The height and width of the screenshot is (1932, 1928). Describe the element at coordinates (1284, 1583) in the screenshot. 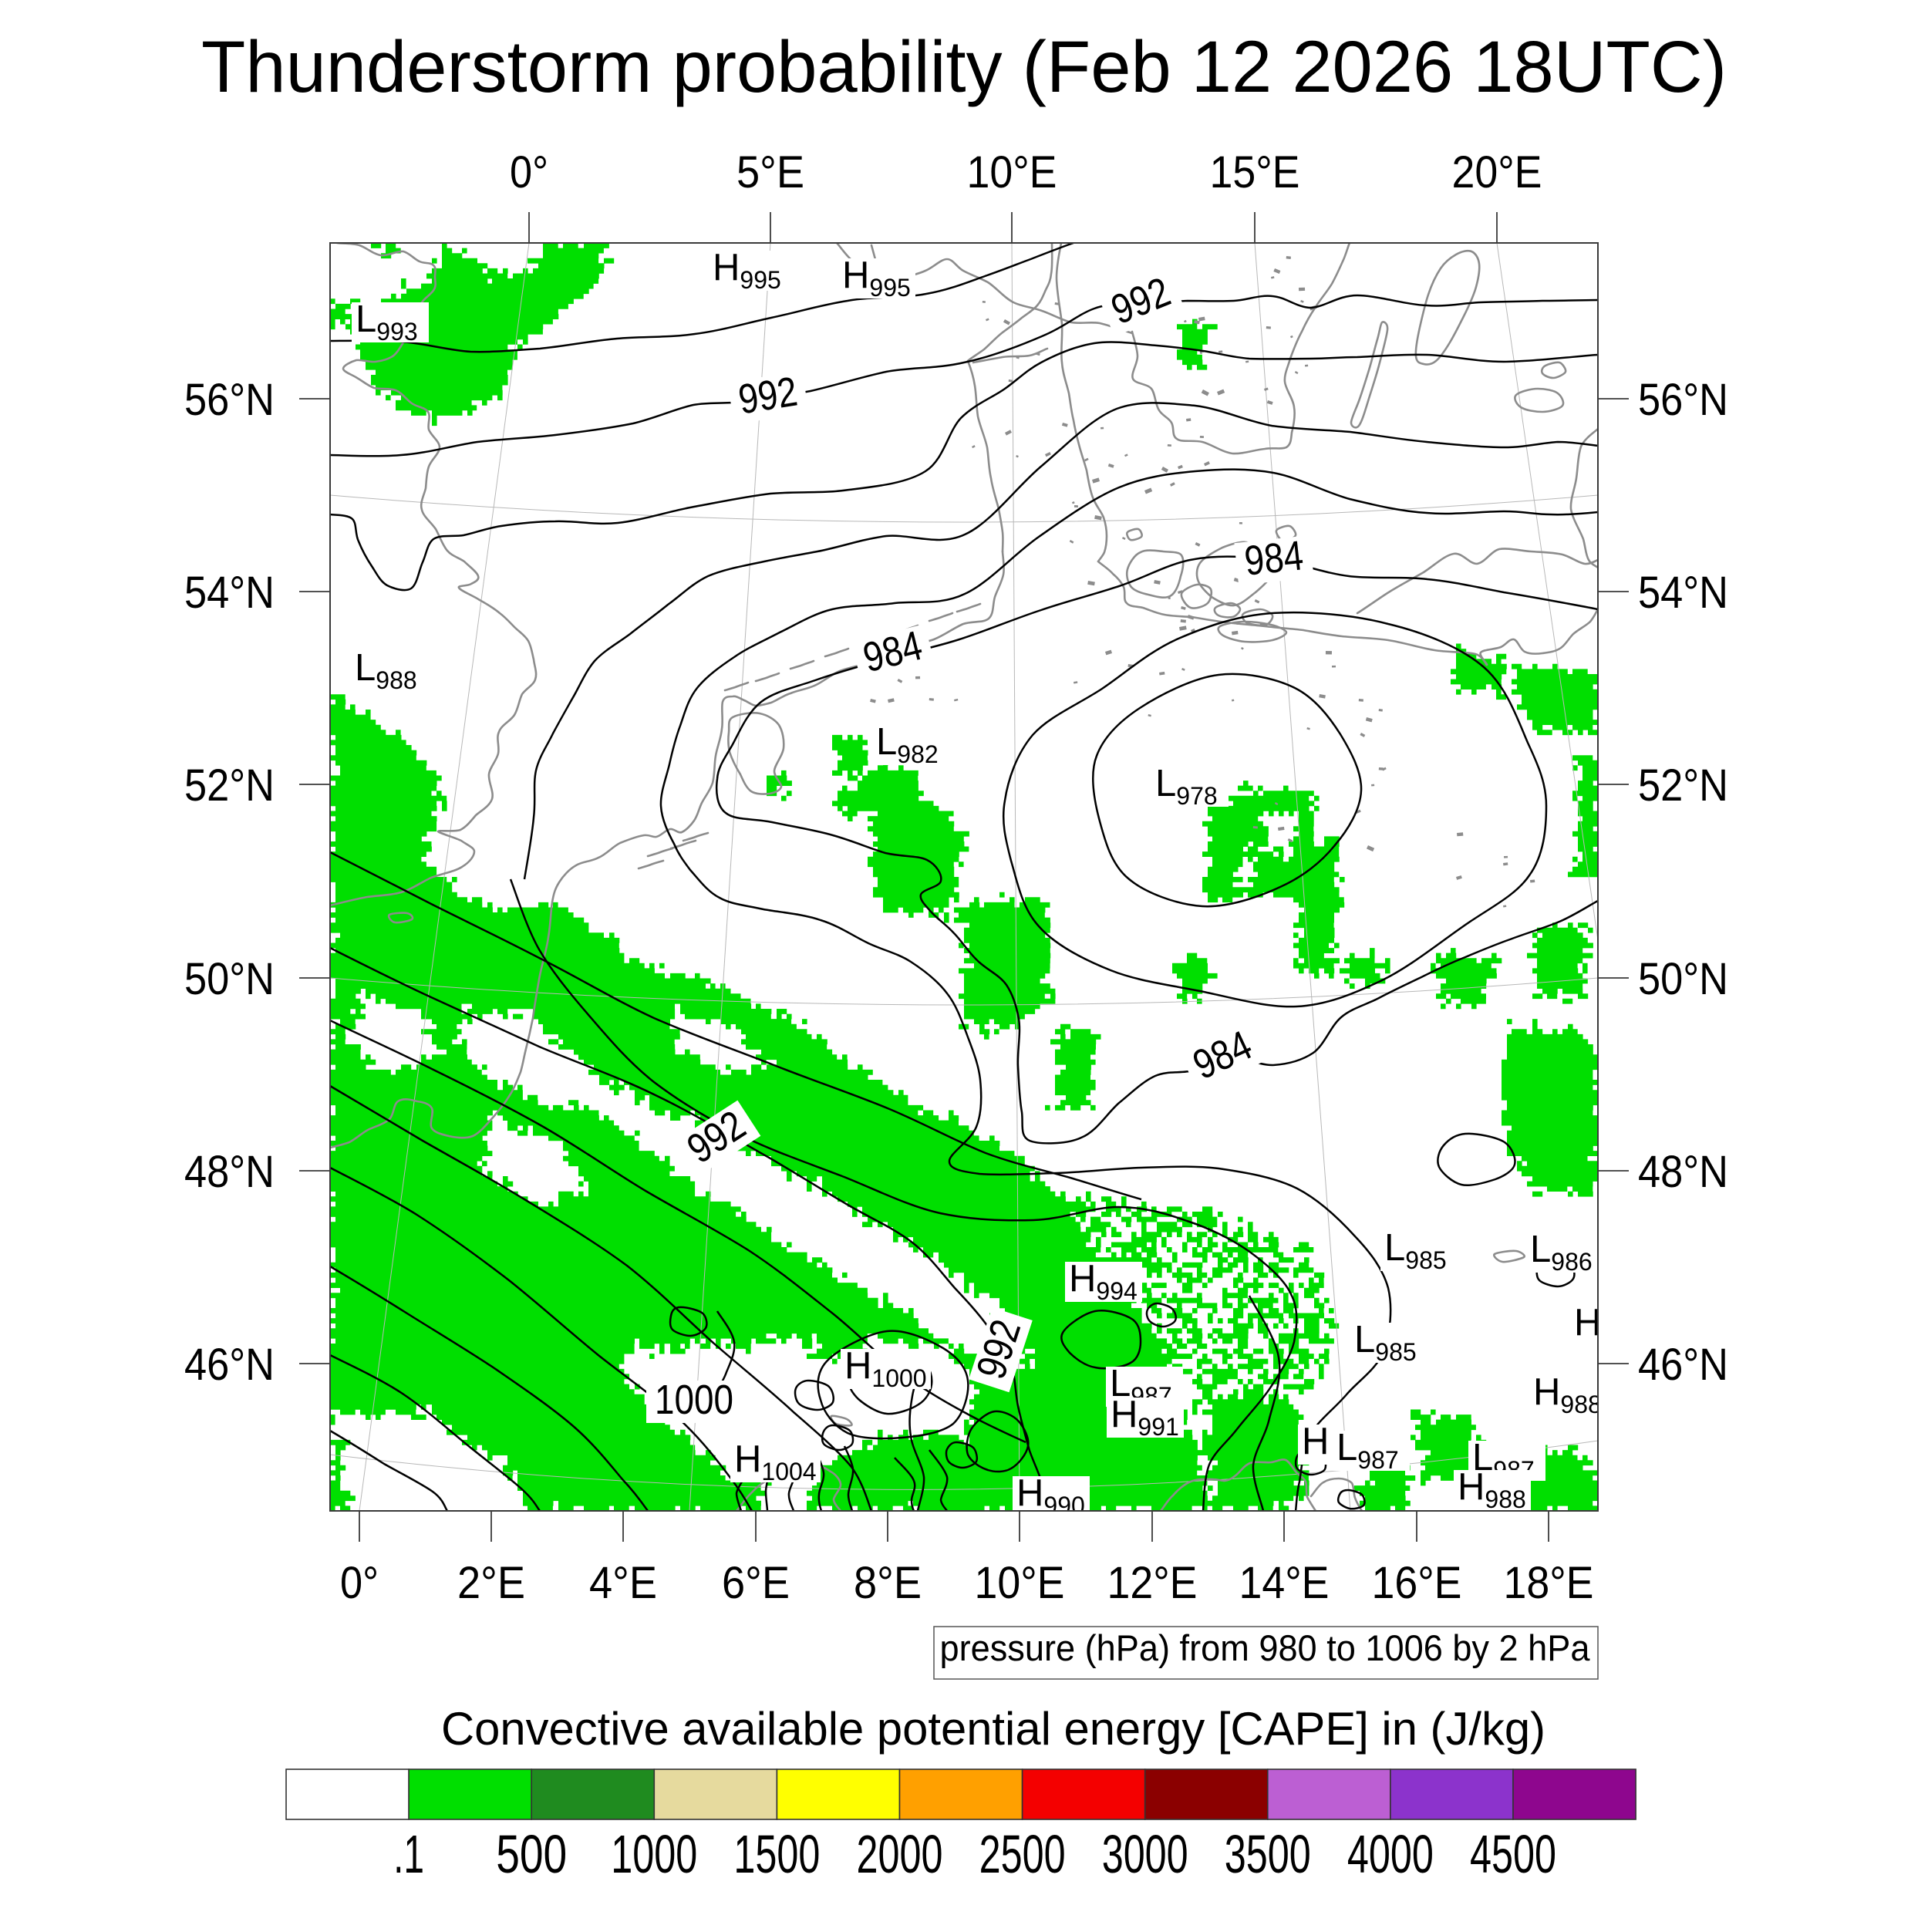

I see `svg-text: 14°E` at that location.